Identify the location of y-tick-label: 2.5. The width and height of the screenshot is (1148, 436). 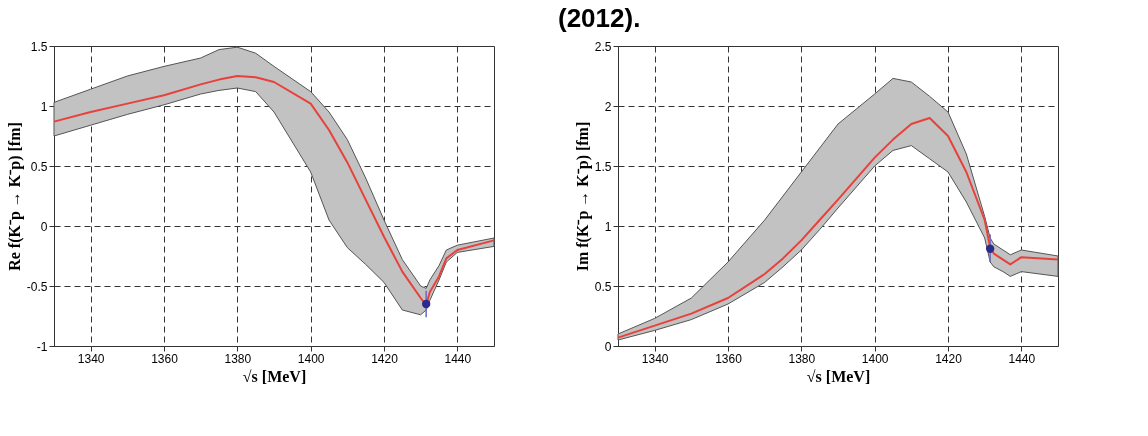
(603, 46).